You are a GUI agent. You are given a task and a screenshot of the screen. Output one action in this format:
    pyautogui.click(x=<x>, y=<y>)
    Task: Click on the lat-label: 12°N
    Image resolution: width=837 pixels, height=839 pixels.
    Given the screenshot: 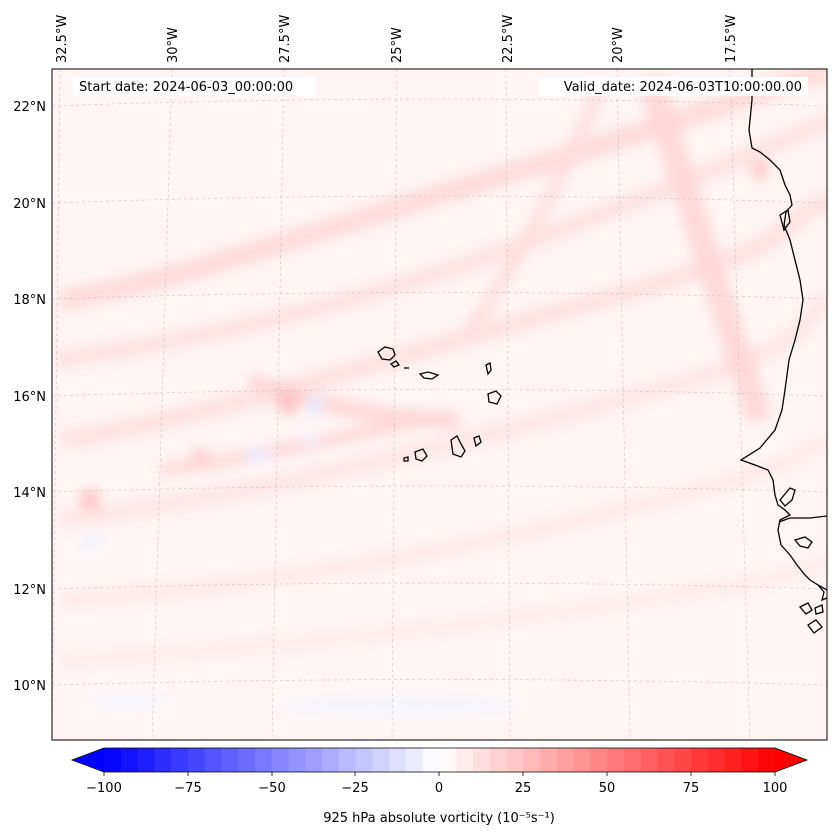 What is the action you would take?
    pyautogui.click(x=29, y=590)
    